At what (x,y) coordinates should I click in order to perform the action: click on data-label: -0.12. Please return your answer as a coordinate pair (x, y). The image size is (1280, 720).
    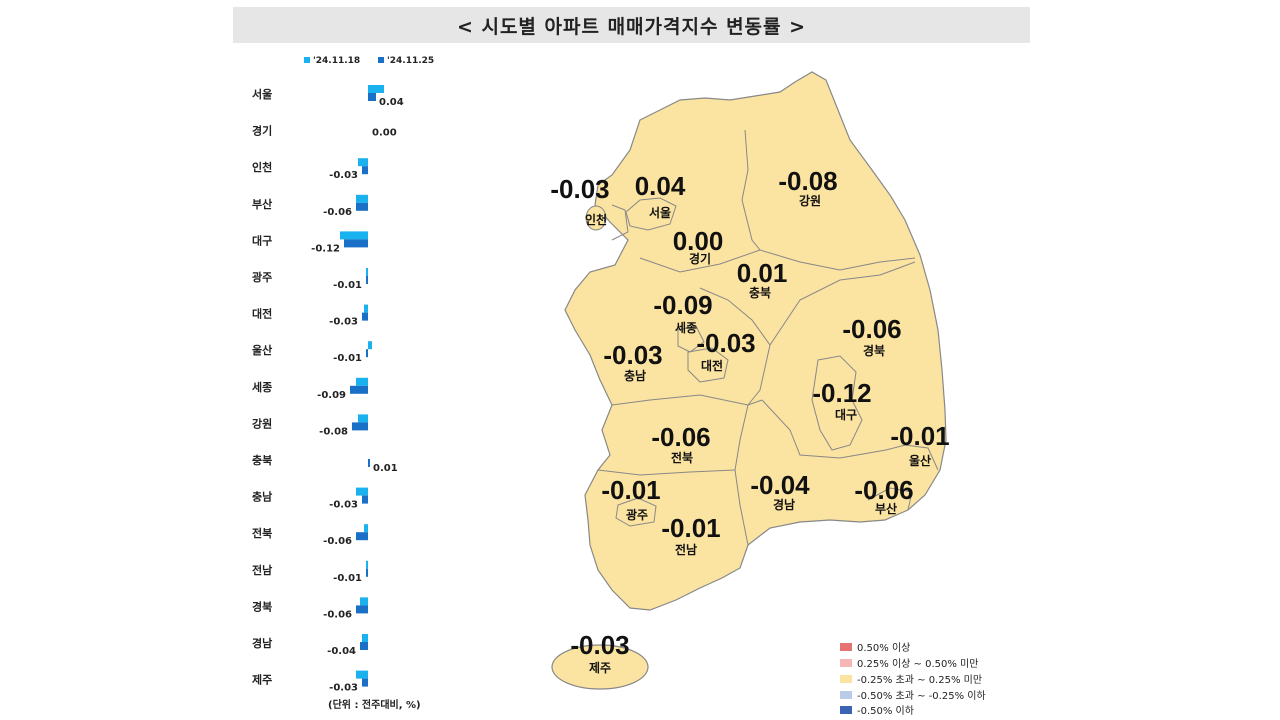
    Looking at the image, I should click on (325, 248).